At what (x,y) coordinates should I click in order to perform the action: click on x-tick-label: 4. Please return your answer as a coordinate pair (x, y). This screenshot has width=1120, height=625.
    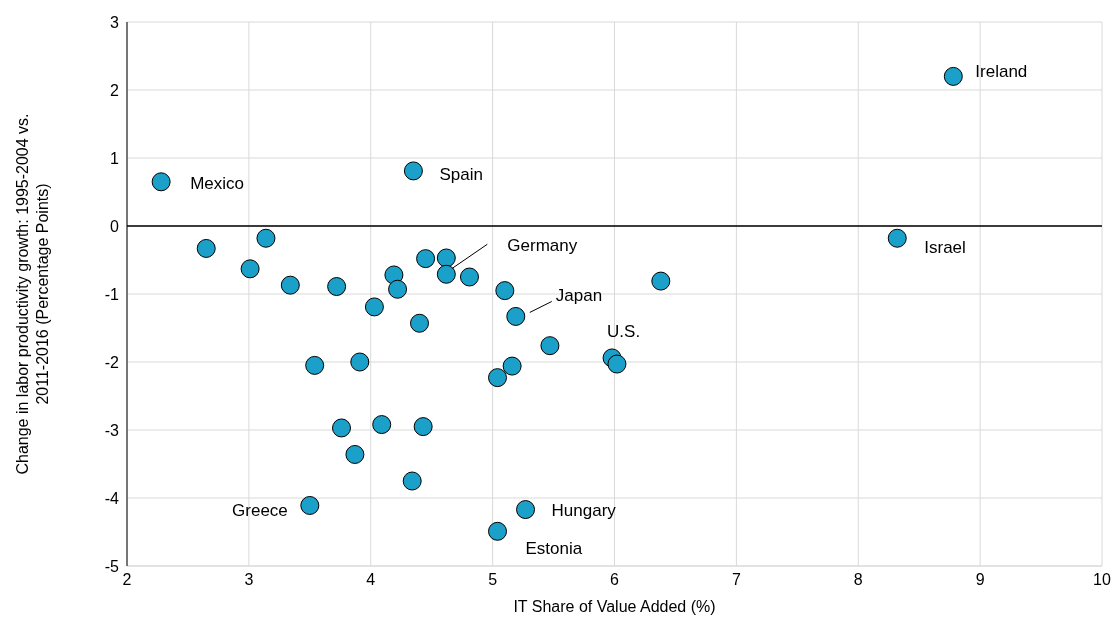
    Looking at the image, I should click on (371, 580).